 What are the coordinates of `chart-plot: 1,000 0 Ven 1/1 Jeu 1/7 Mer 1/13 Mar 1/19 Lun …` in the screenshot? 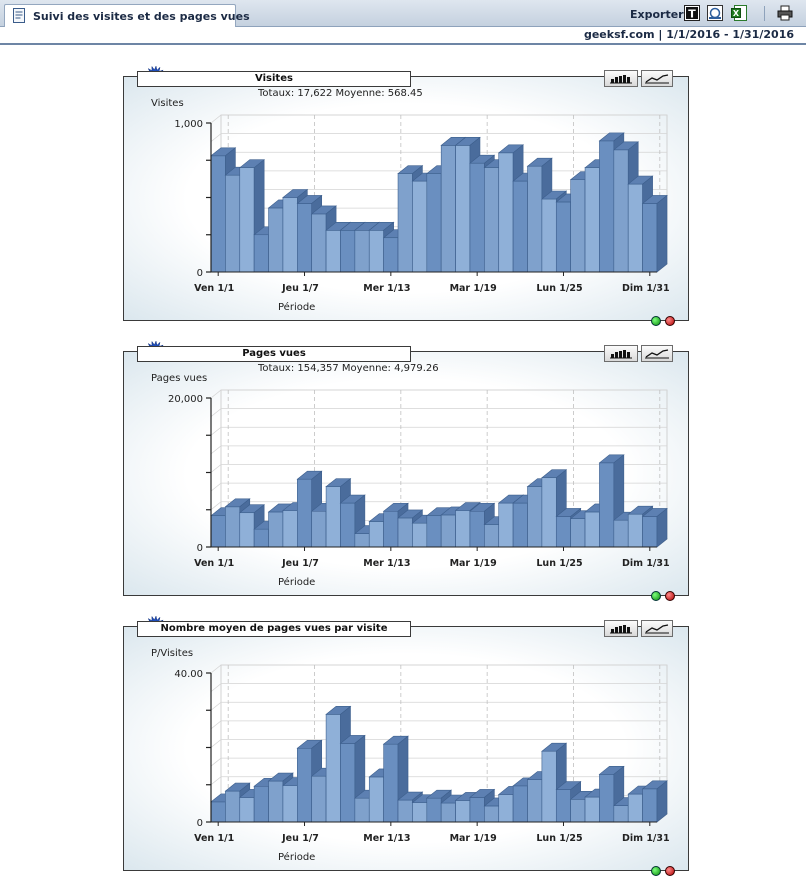 It's located at (422, 204).